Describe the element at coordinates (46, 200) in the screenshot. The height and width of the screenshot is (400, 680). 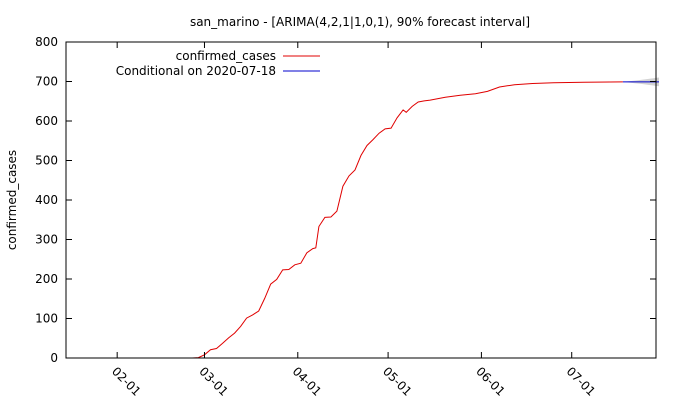
I see `y-tick-label: 400` at that location.